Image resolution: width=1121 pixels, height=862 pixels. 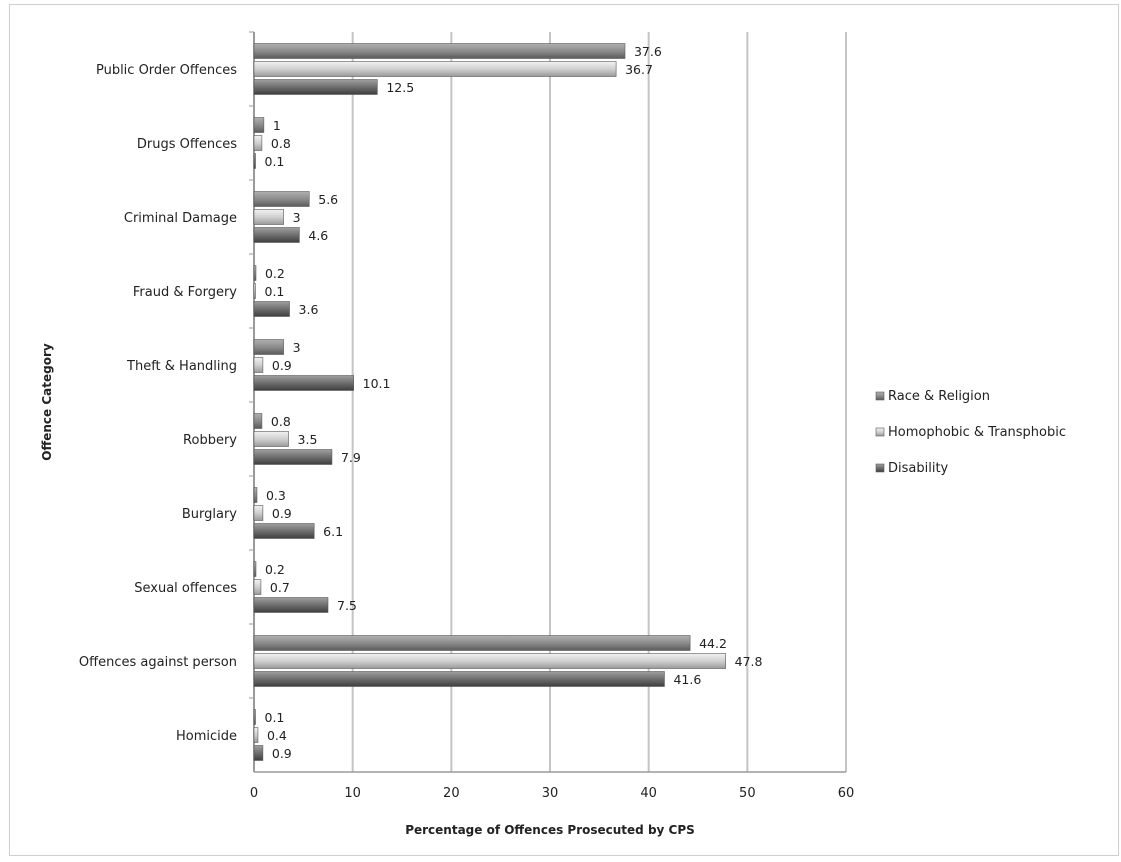 What do you see at coordinates (639, 69) in the screenshot?
I see `data-label: 36.7` at bounding box center [639, 69].